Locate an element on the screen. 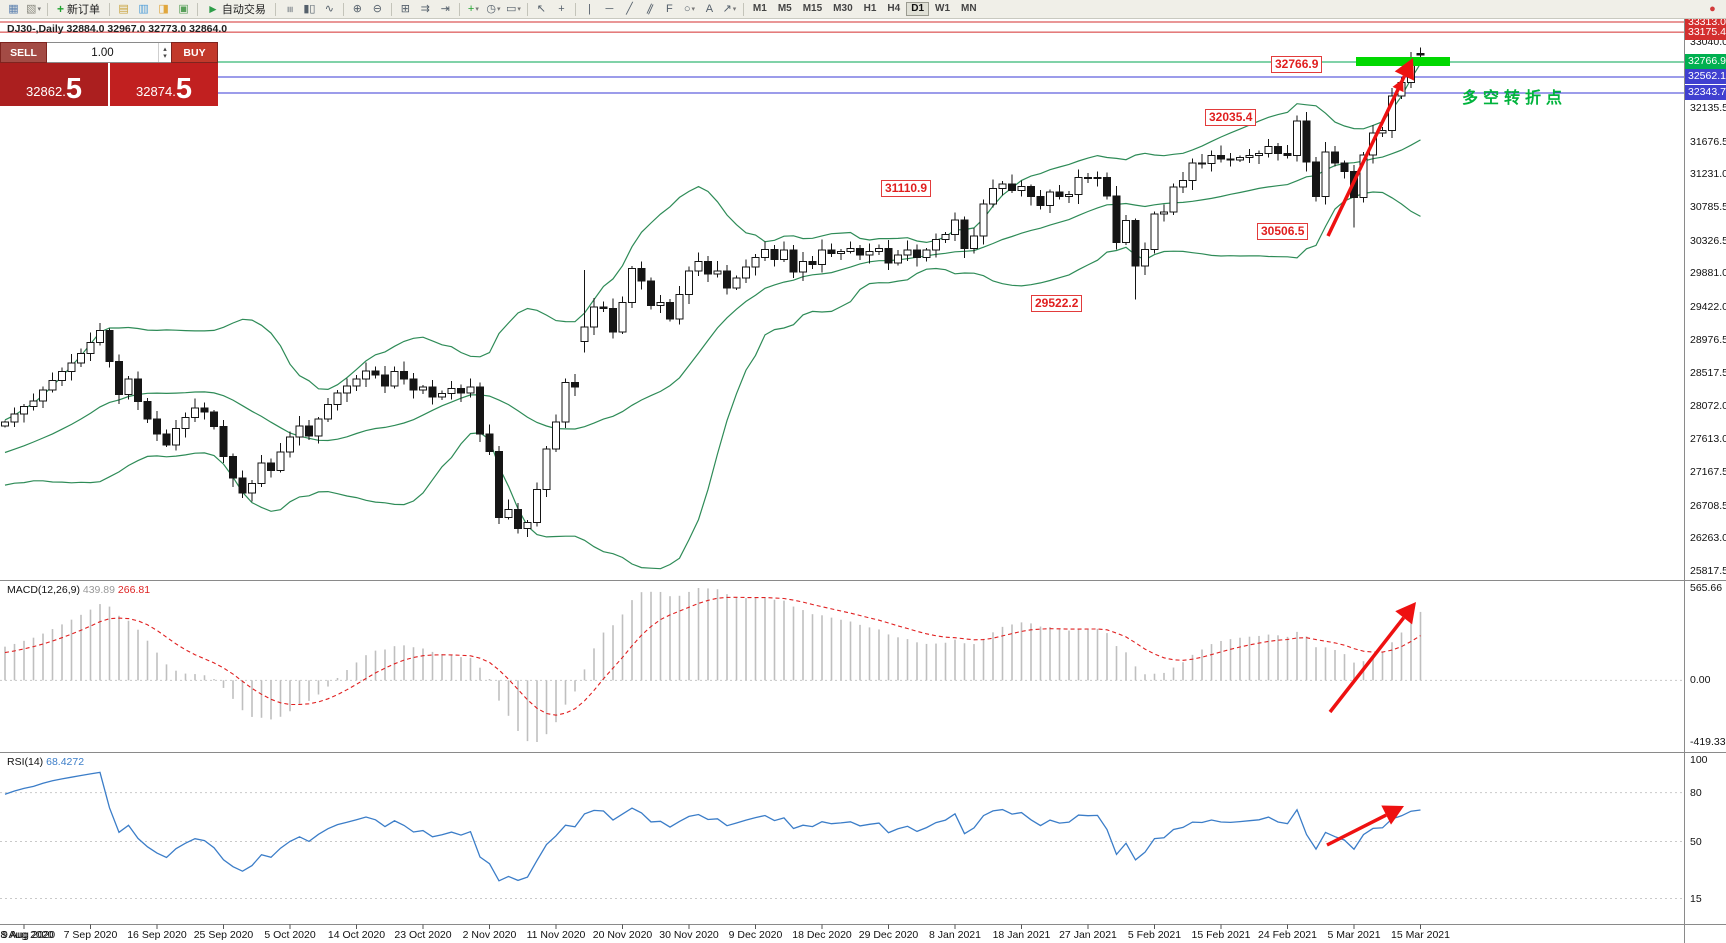 The height and width of the screenshot is (943, 1726). record-icon: ● is located at coordinates (1712, 8).